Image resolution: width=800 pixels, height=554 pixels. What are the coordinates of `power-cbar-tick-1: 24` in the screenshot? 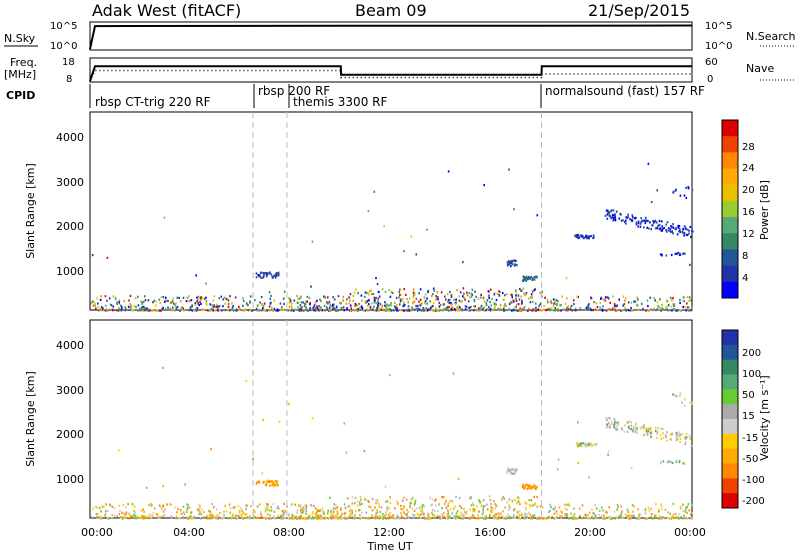 It's located at (748, 168).